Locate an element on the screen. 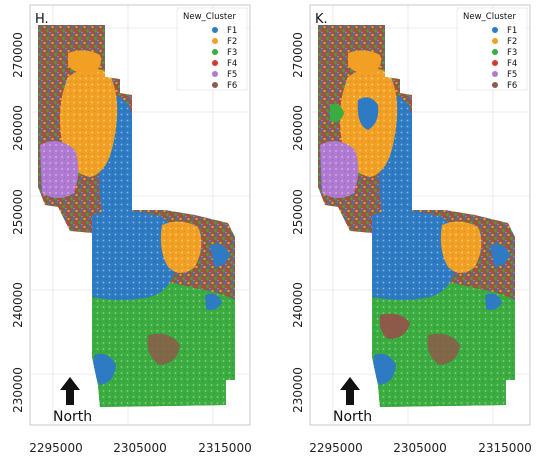 This screenshot has width=550, height=460. panel-k-north-arrow: North is located at coordinates (352, 401).